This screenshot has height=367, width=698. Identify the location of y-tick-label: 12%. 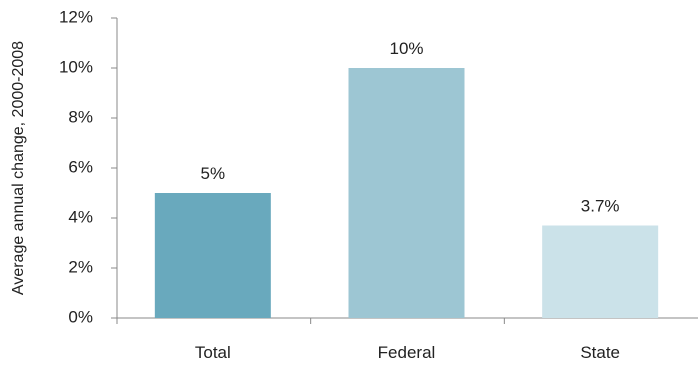
(76, 16).